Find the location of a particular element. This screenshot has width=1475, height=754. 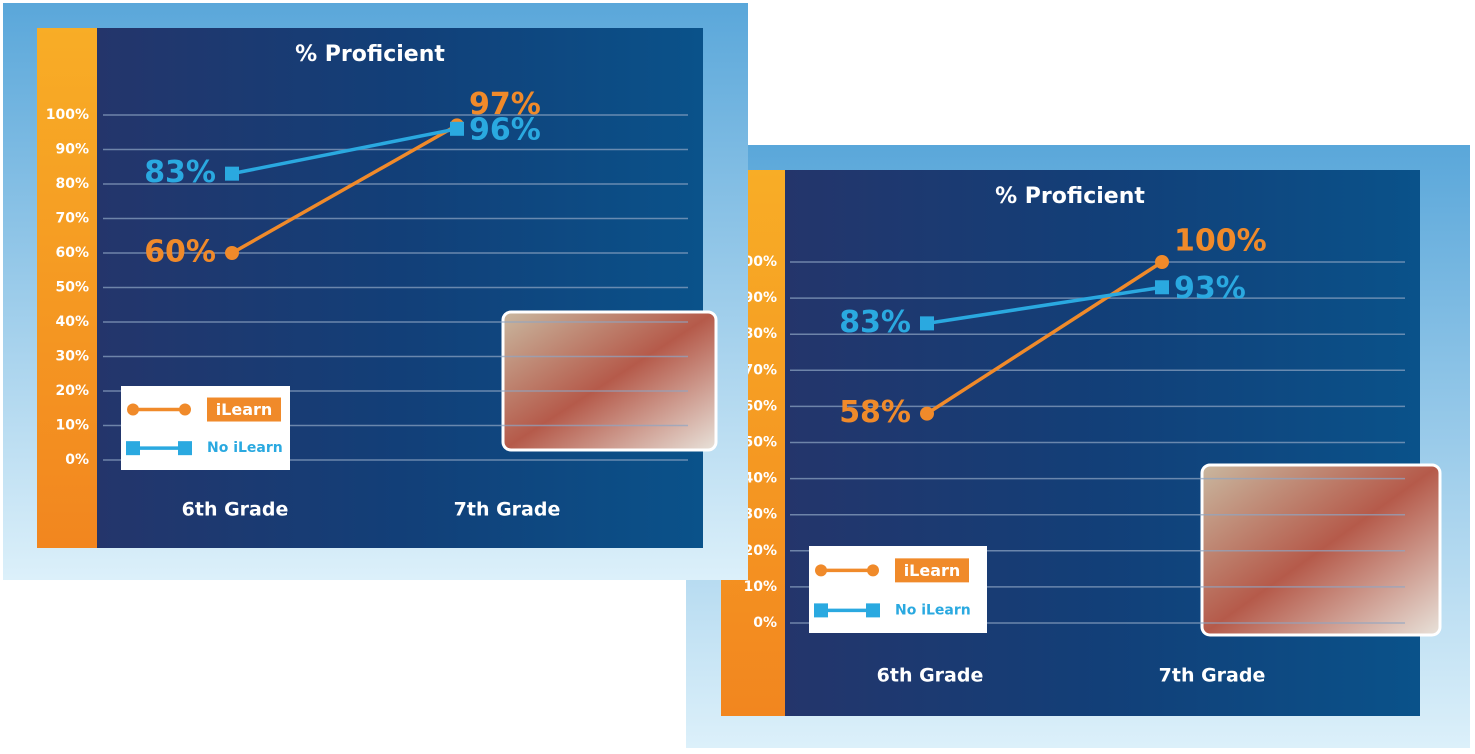

orange-strip is located at coordinates (67, 288).